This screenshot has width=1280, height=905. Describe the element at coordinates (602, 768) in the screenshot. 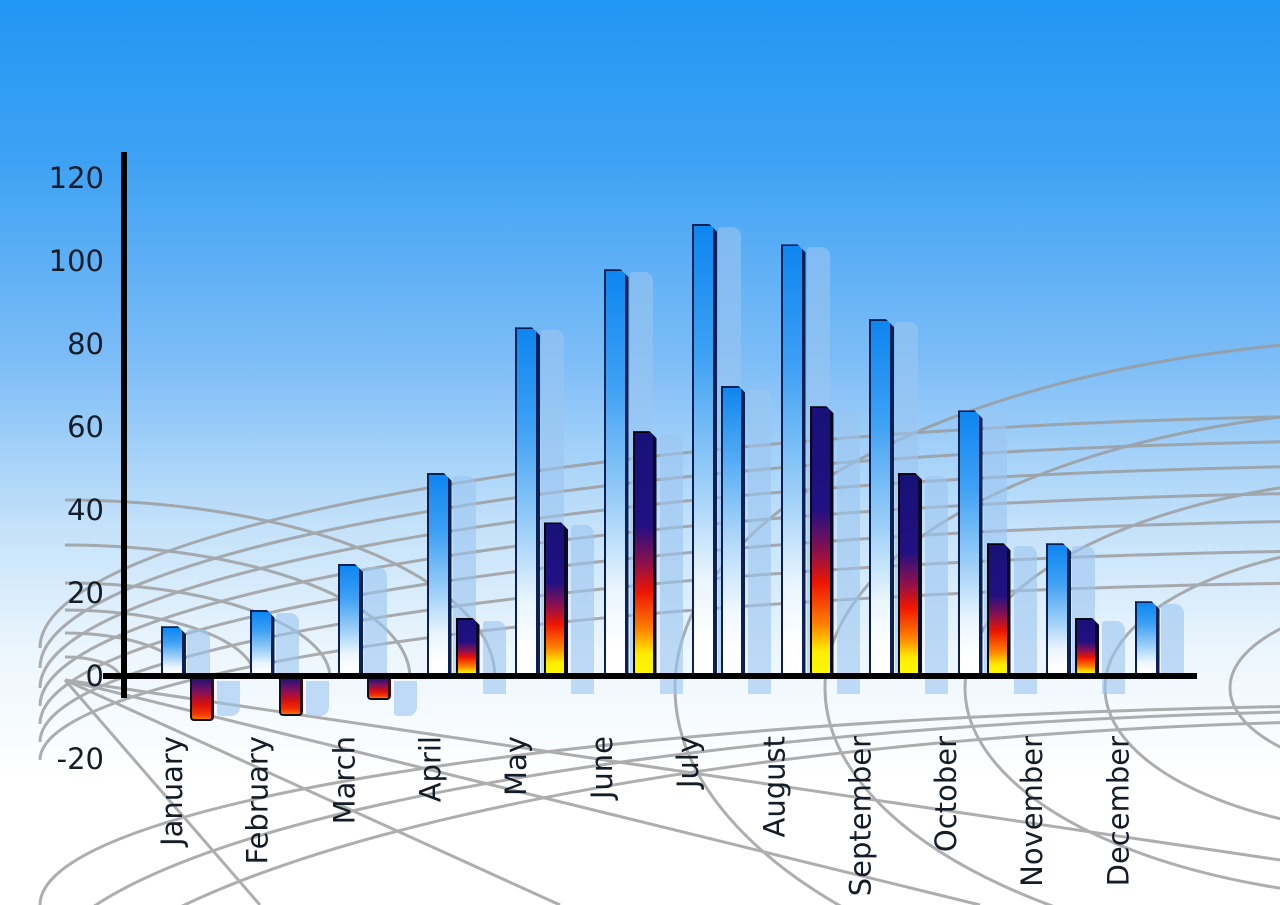

I see `month-label-june: June` at that location.